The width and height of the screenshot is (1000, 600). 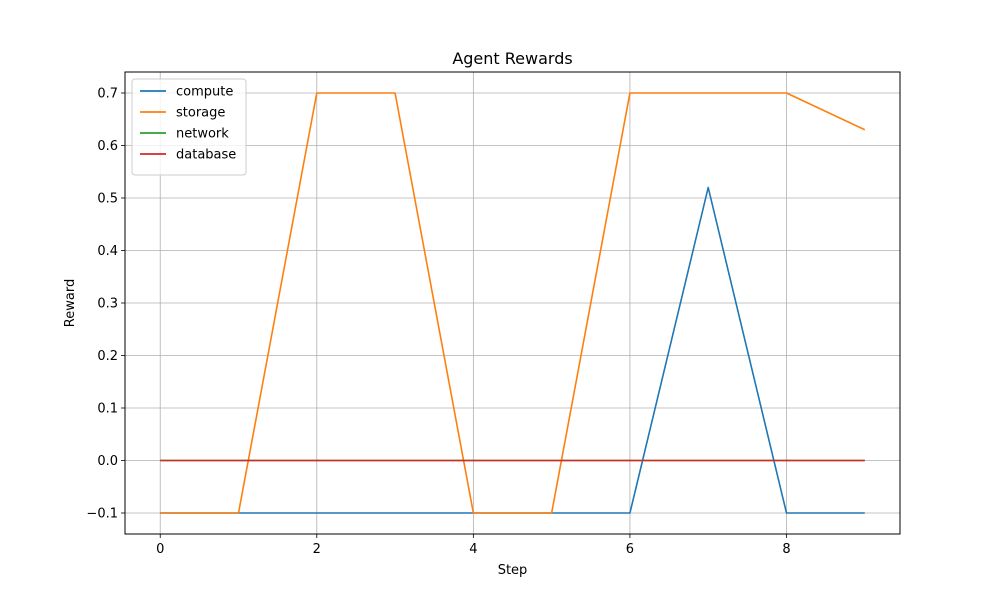 I want to click on y-tick-label: 0.3, so click(x=107, y=304).